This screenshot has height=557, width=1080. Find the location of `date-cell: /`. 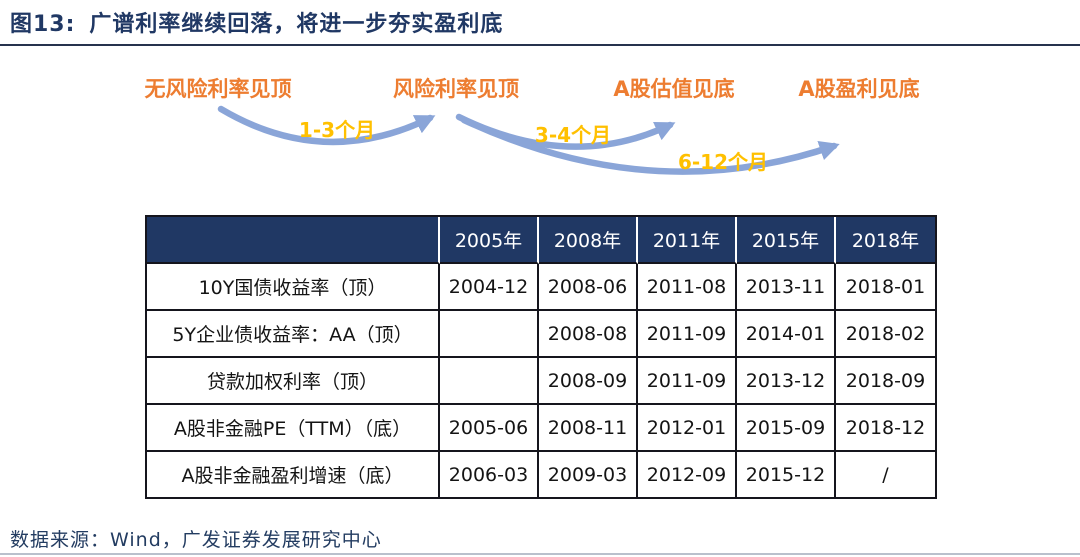

date-cell: / is located at coordinates (885, 474).